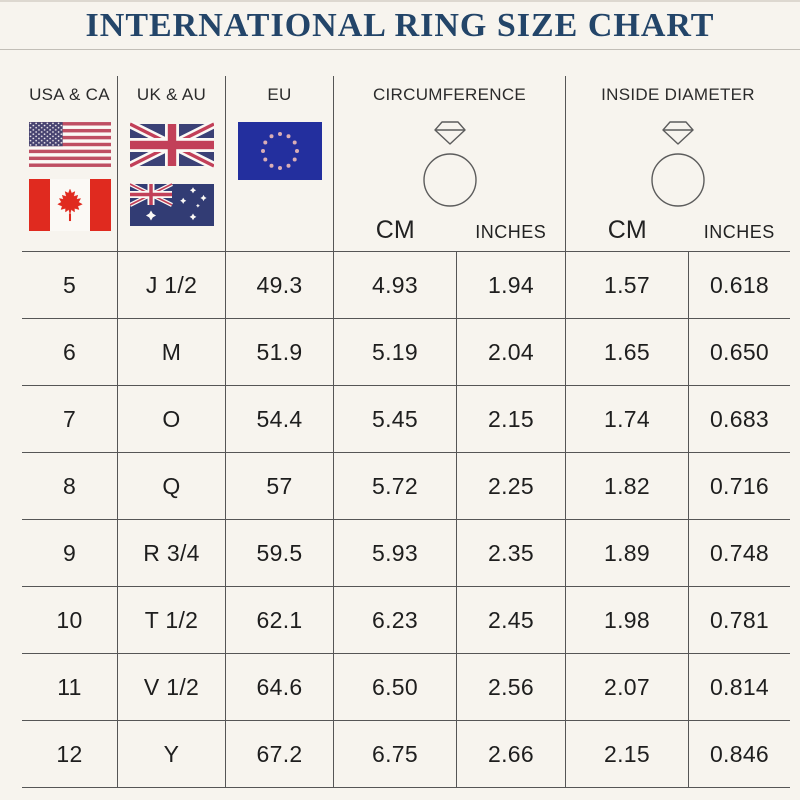 This screenshot has height=800, width=800. I want to click on table-cell: 64.6, so click(279, 687).